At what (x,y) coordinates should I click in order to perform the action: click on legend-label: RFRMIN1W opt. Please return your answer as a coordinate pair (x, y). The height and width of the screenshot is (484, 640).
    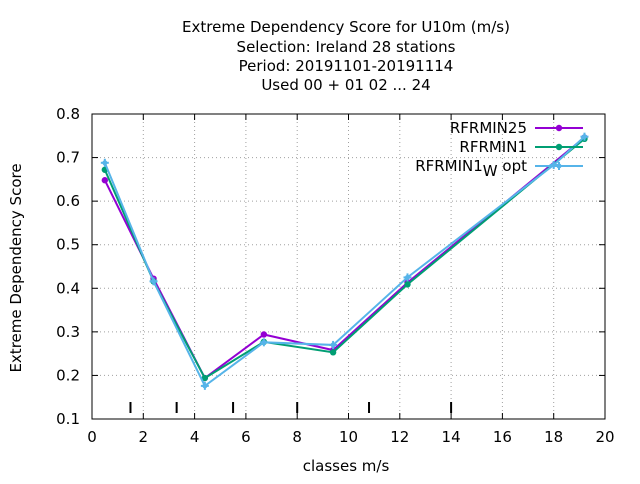
    Looking at the image, I should click on (471, 168).